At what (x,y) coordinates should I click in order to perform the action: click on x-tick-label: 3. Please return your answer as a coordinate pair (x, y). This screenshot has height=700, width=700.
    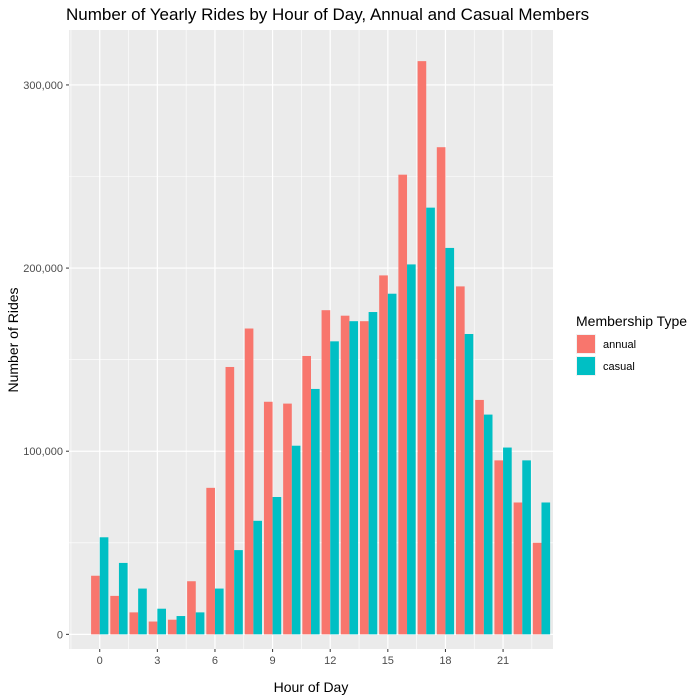
    Looking at the image, I should click on (157, 661).